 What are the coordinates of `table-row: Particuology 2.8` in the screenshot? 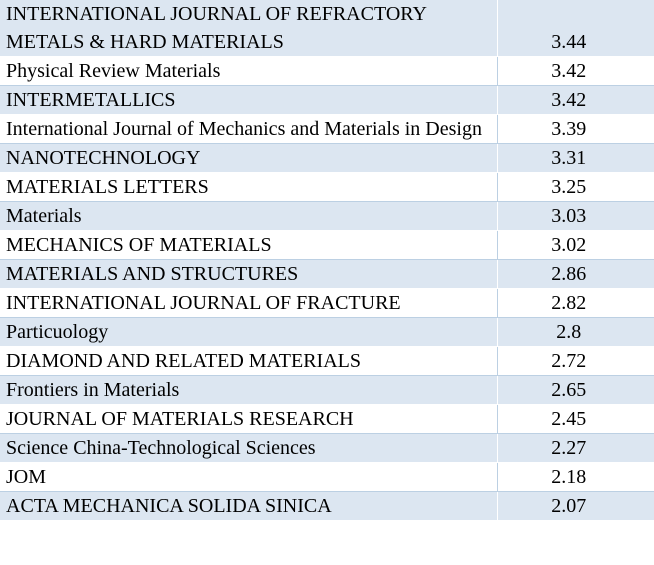 It's located at (327, 332).